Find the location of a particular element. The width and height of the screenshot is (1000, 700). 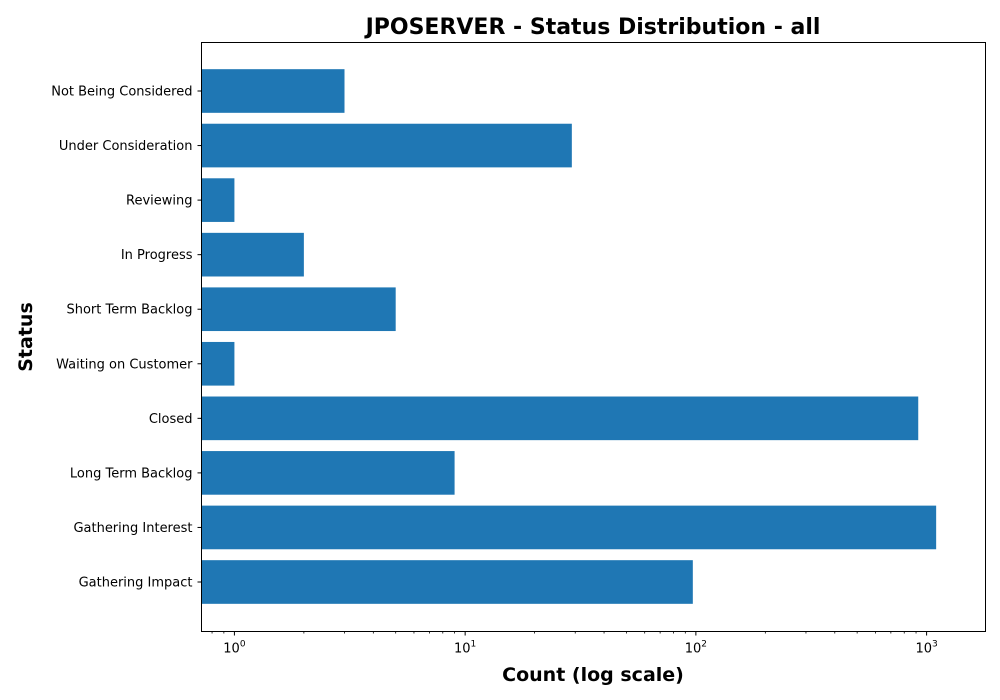

x-tick-label: 10¹ is located at coordinates (465, 648).